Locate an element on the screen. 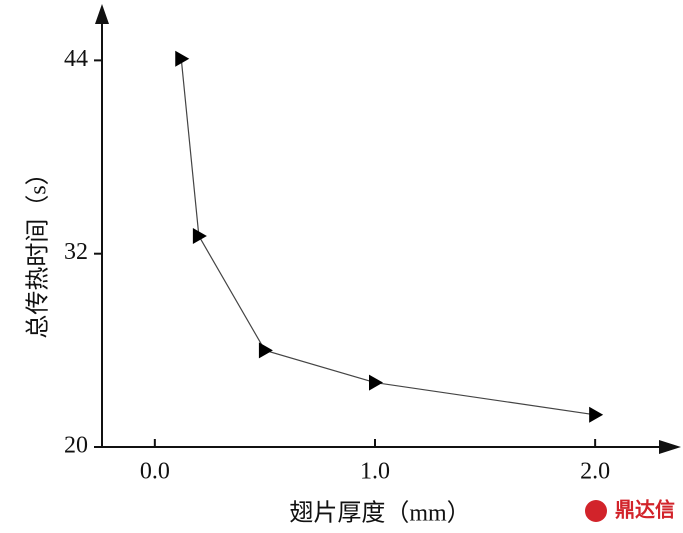  x-axis-label: 翅片厚度（mm） is located at coordinates (379, 513).